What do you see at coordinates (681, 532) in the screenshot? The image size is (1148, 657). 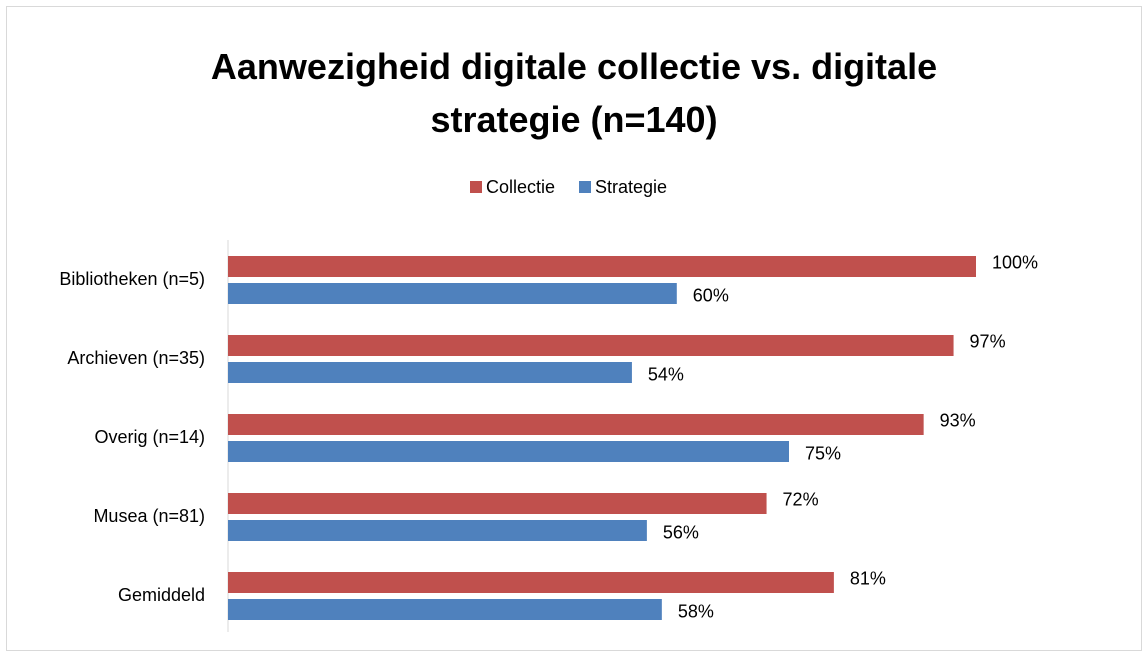 I see `data-label: 56%` at bounding box center [681, 532].